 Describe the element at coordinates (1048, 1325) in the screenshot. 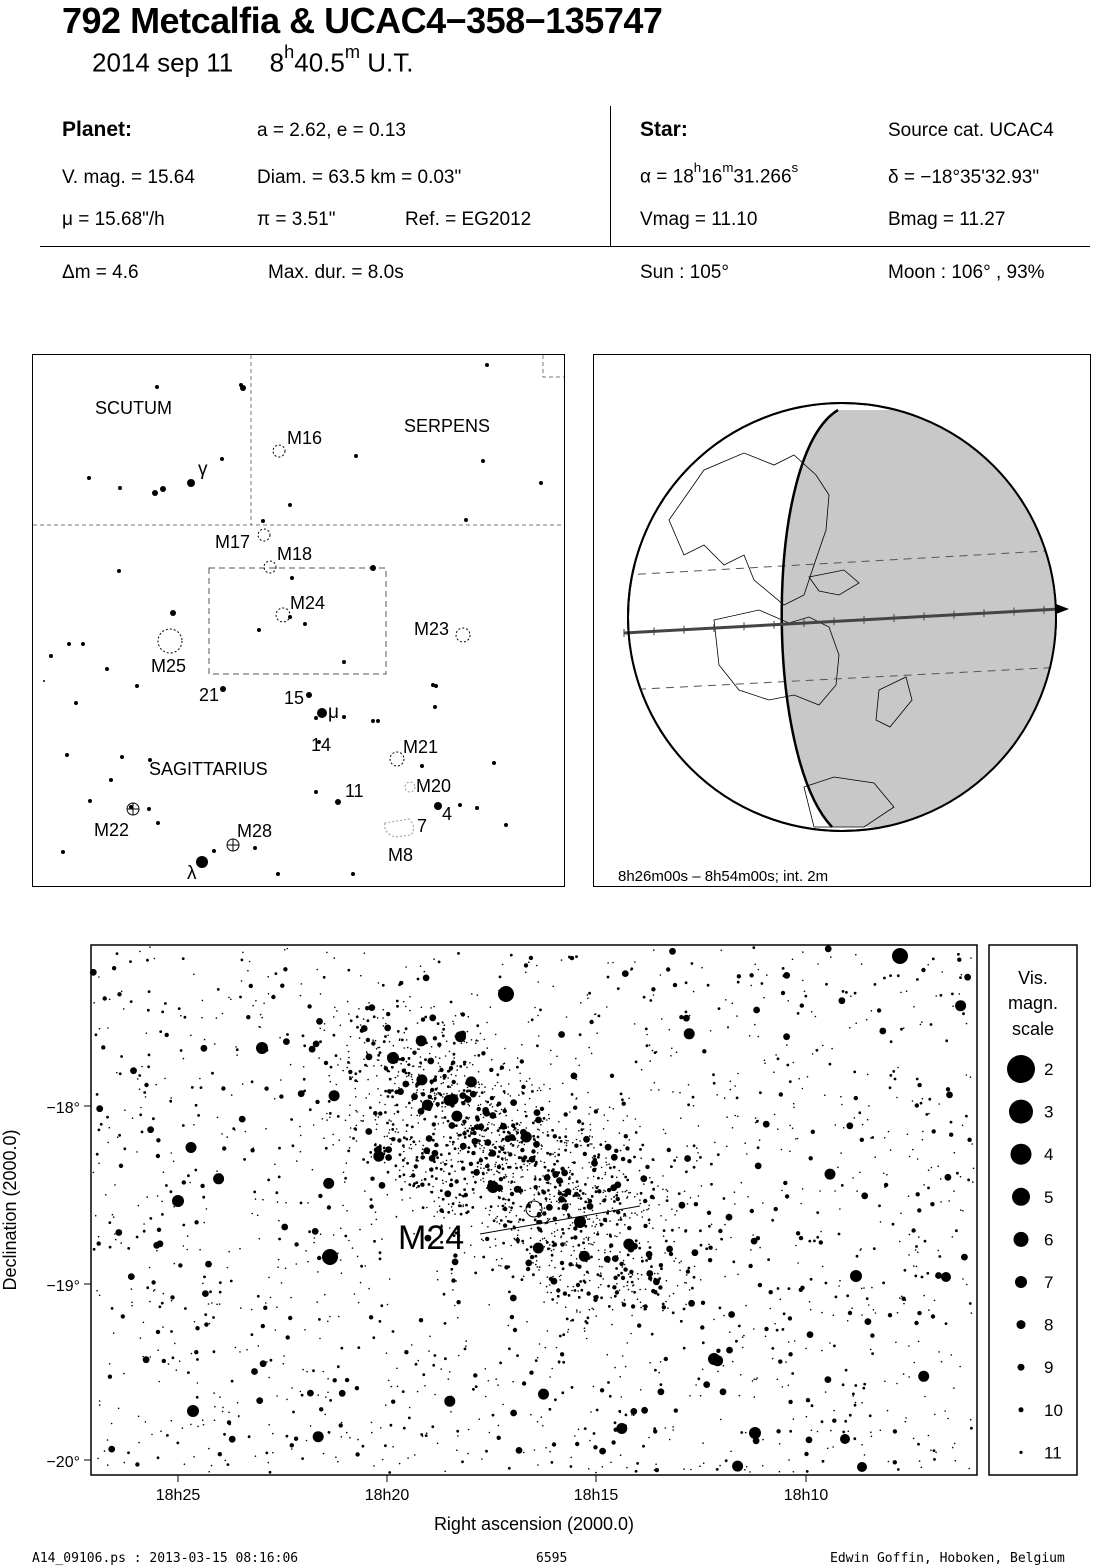

I see `legend-label-mag-8: 8` at that location.